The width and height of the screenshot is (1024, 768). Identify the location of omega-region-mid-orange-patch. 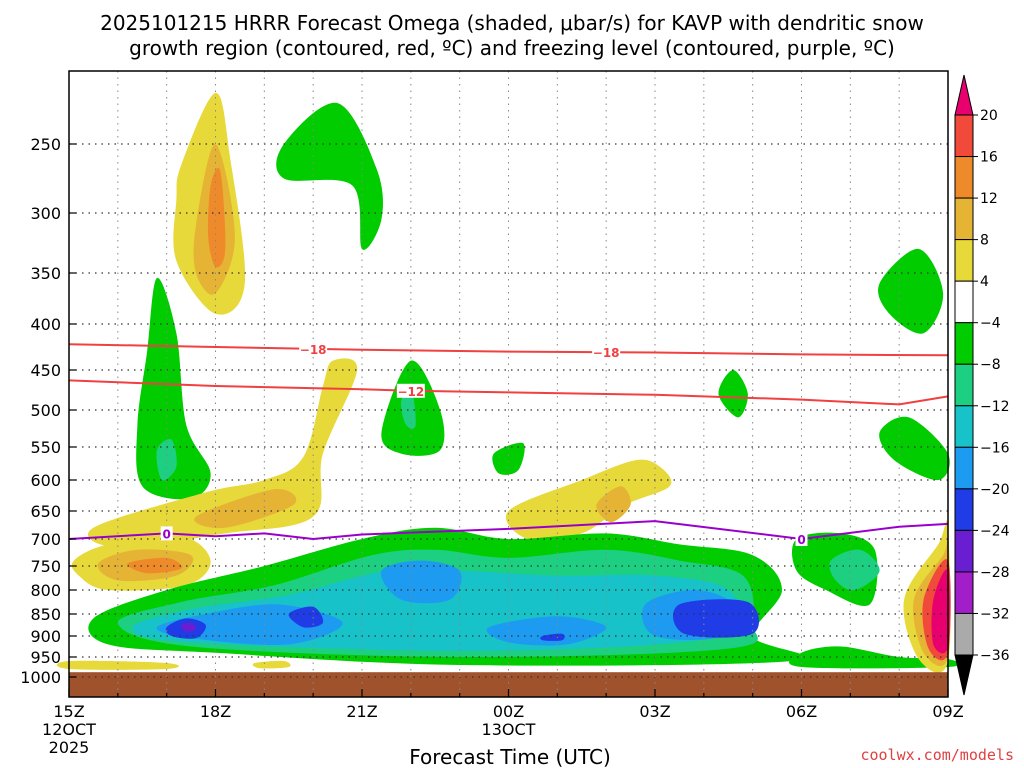
(245, 509).